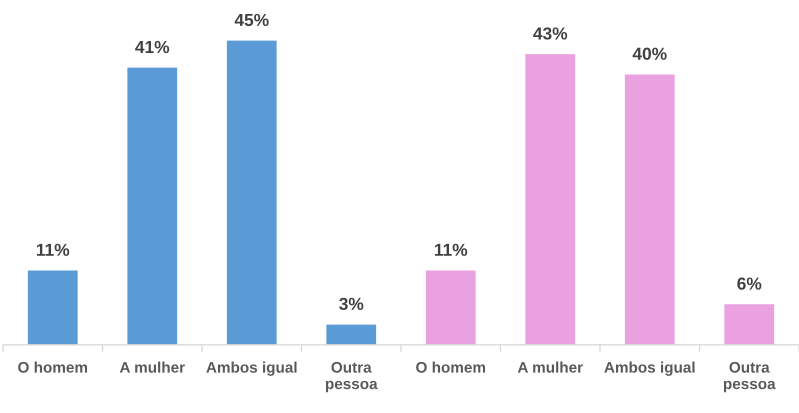 The height and width of the screenshot is (413, 799). What do you see at coordinates (152, 47) in the screenshot?
I see `data-label: 41%` at bounding box center [152, 47].